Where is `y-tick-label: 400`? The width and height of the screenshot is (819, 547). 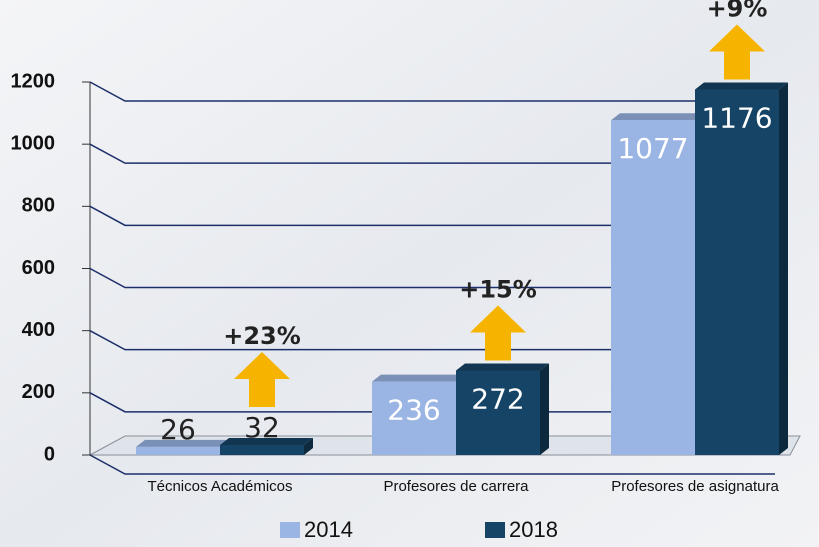 y-tick-label: 400 is located at coordinates (38, 330).